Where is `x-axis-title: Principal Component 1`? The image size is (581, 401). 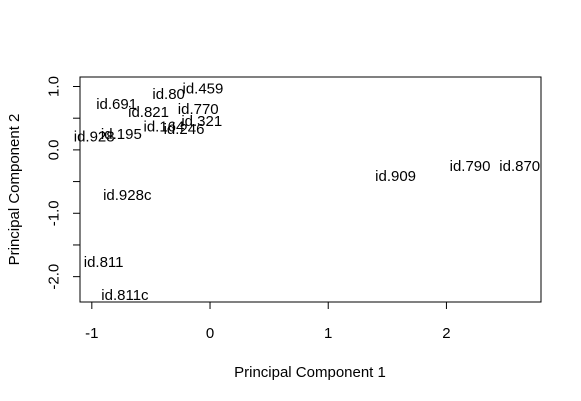 x-axis-title: Principal Component 1 is located at coordinates (310, 372).